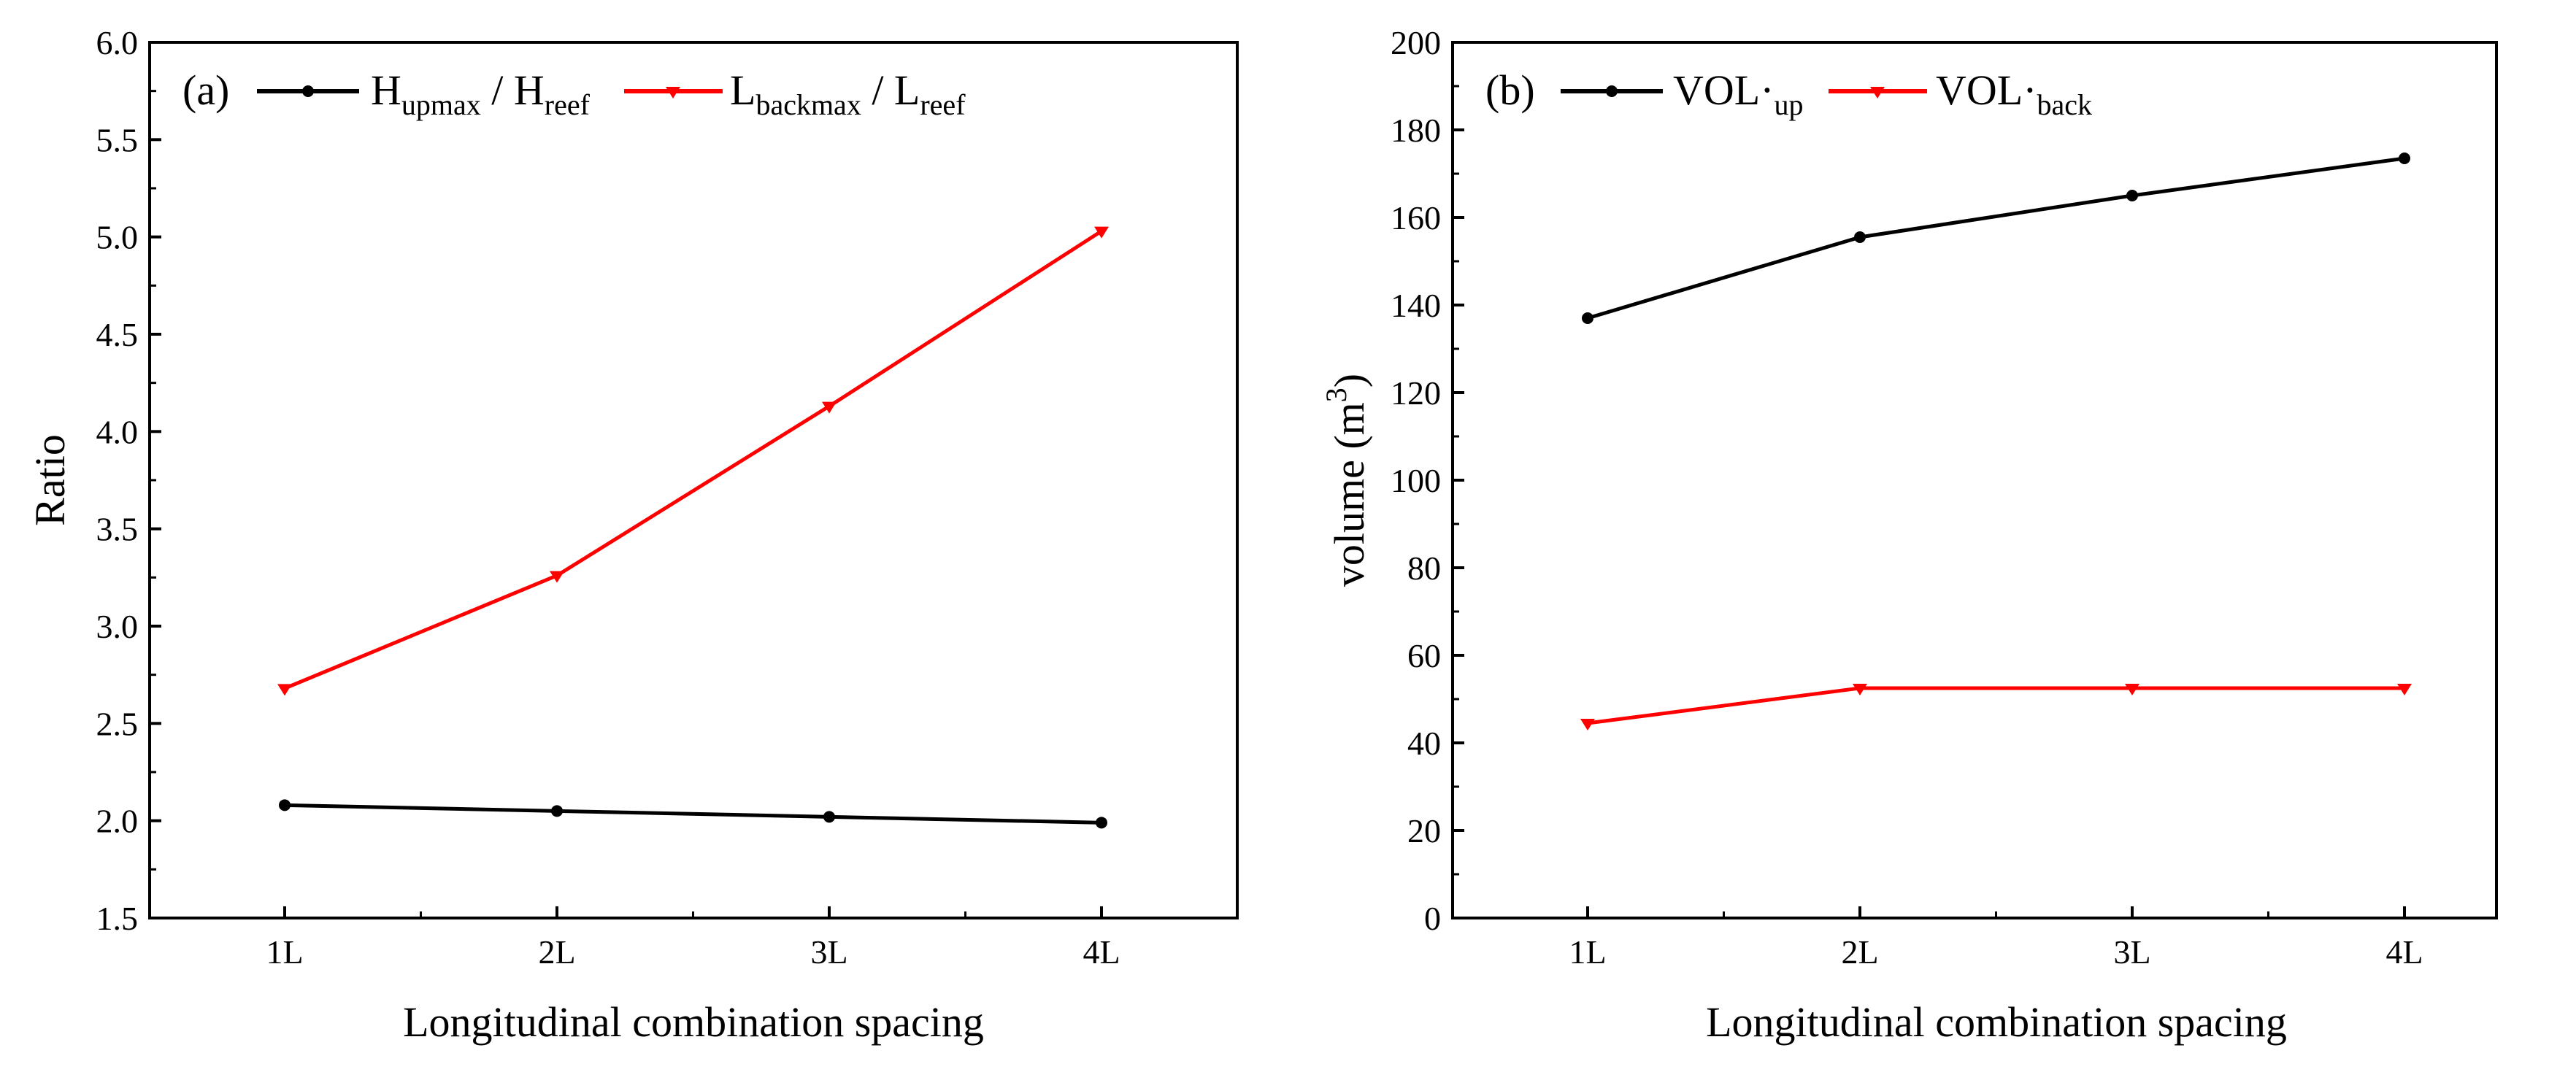 The width and height of the screenshot is (2576, 1072). What do you see at coordinates (1424, 743) in the screenshot?
I see `y-tick-label: 40` at bounding box center [1424, 743].